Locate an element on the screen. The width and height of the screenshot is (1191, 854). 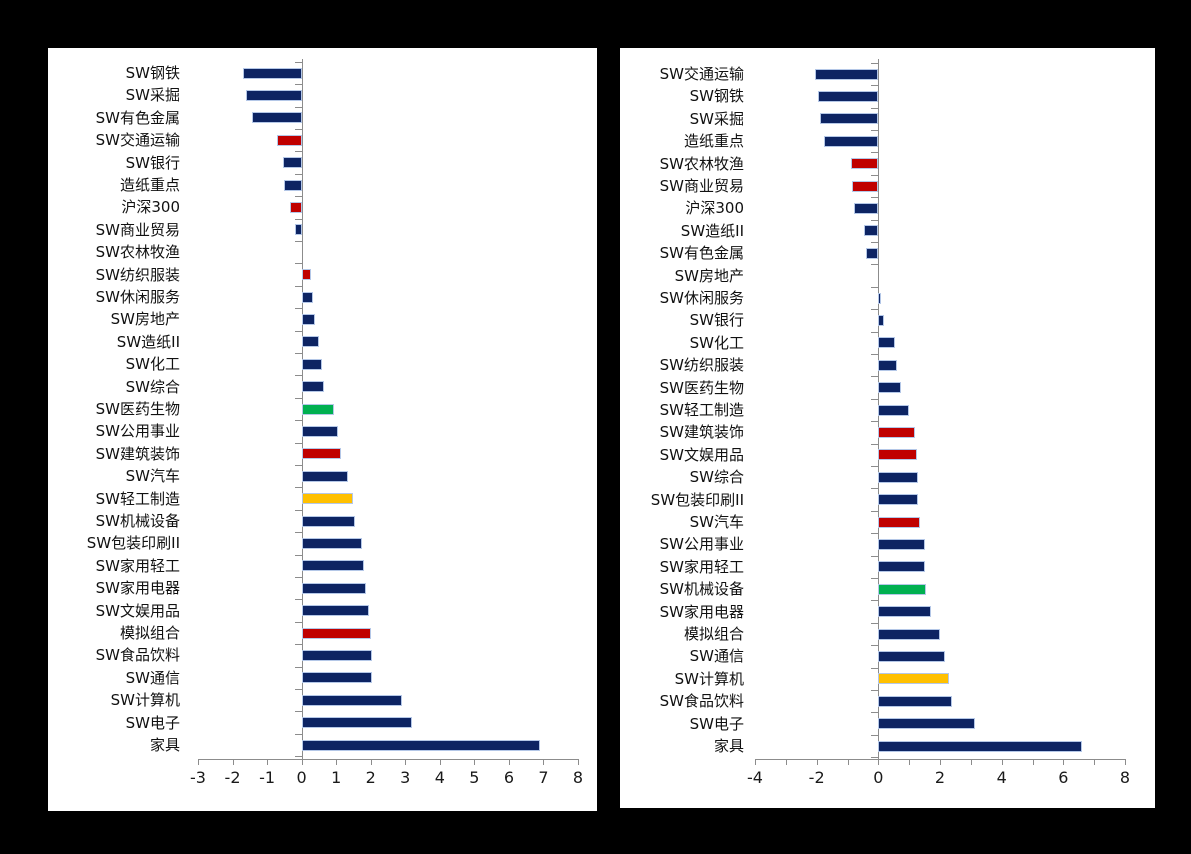
category-label: SW电子 is located at coordinates (152, 722).